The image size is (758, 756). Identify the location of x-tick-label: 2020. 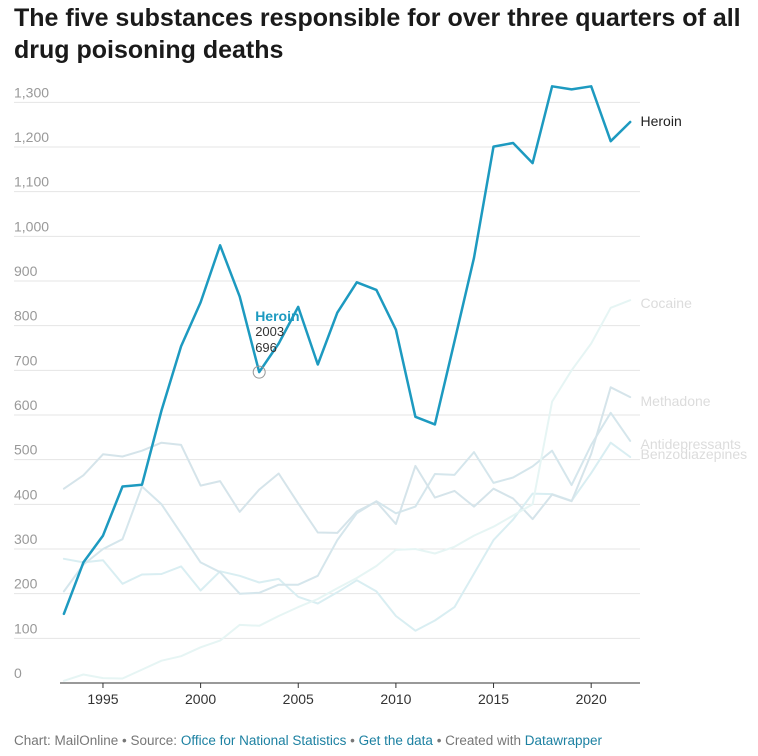
(591, 699).